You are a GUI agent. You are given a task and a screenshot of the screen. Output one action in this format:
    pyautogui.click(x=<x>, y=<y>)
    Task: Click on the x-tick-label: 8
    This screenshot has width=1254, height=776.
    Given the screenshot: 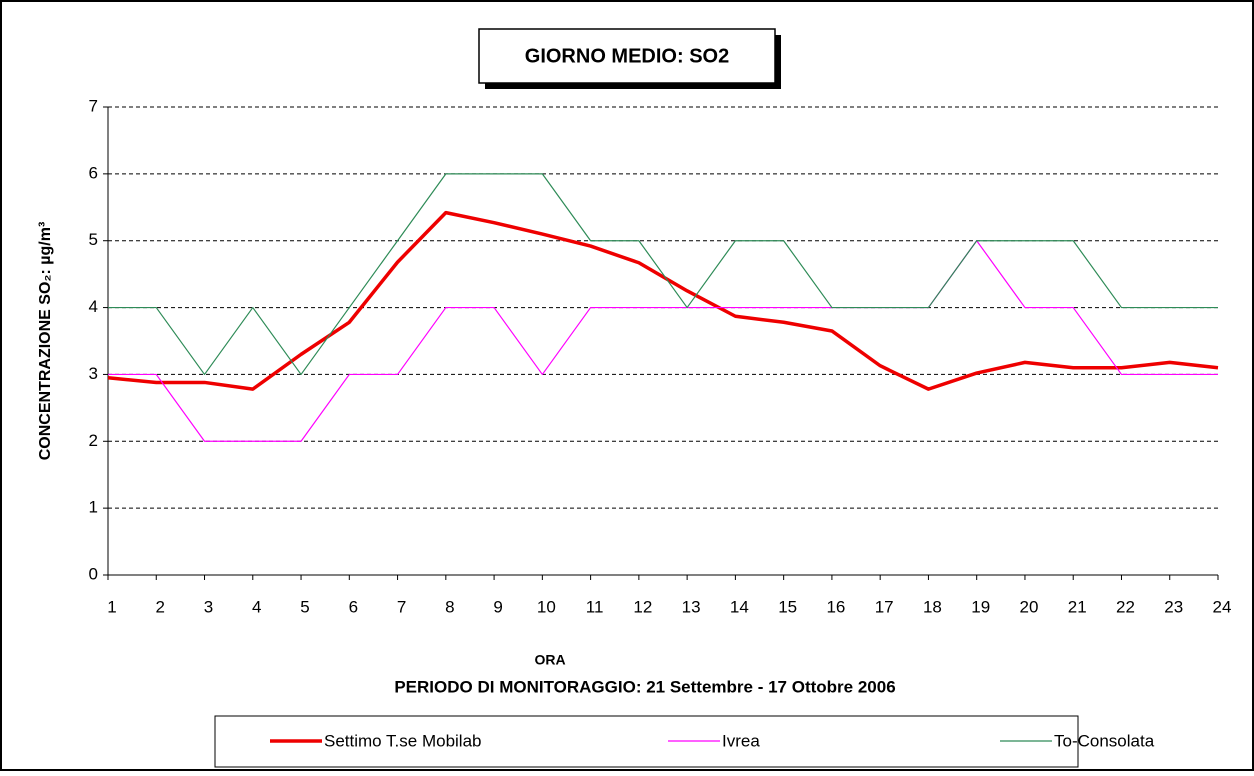 What is the action you would take?
    pyautogui.click(x=449, y=606)
    